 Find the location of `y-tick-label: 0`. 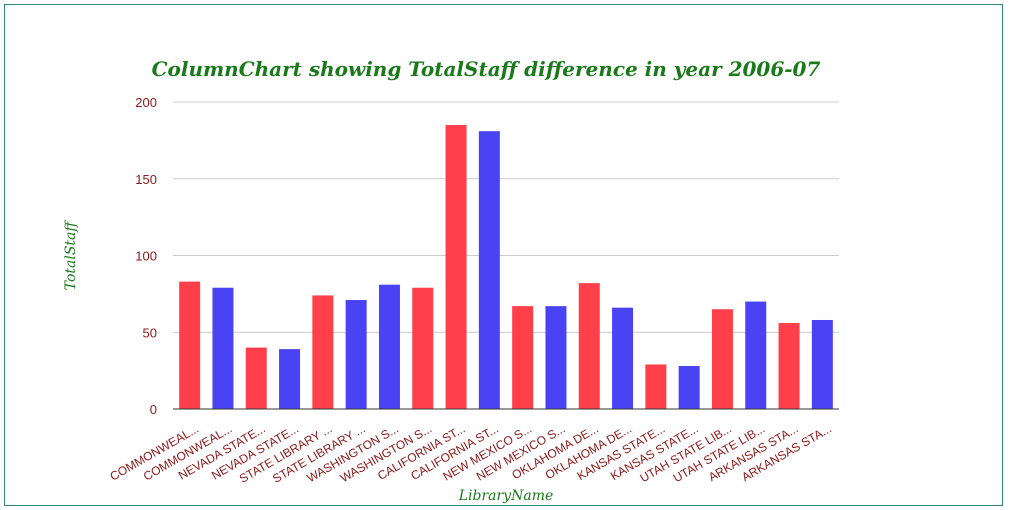

y-tick-label: 0 is located at coordinates (153, 409).